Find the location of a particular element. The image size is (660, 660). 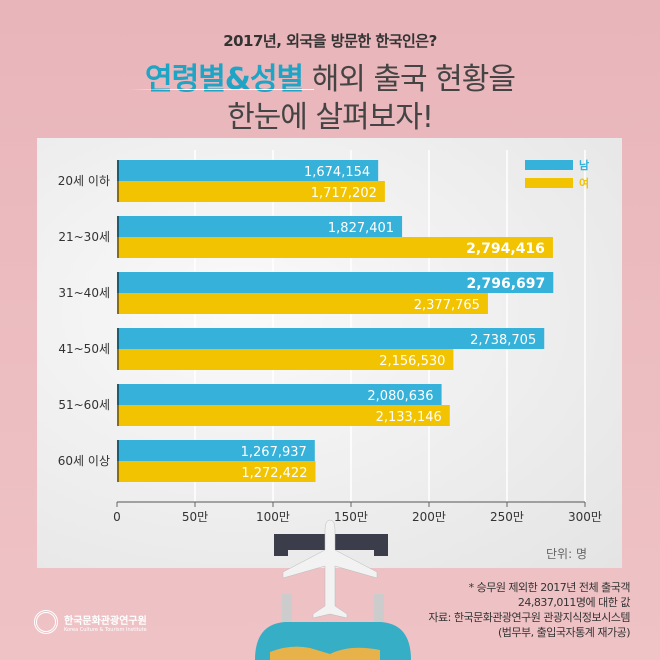

legend-label: 남 is located at coordinates (584, 165).